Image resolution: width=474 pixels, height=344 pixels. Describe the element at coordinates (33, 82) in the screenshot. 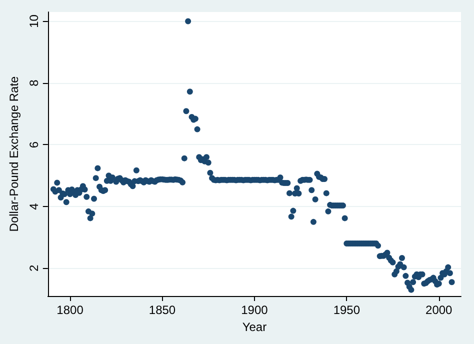

I see `y-tick-label: 8` at that location.